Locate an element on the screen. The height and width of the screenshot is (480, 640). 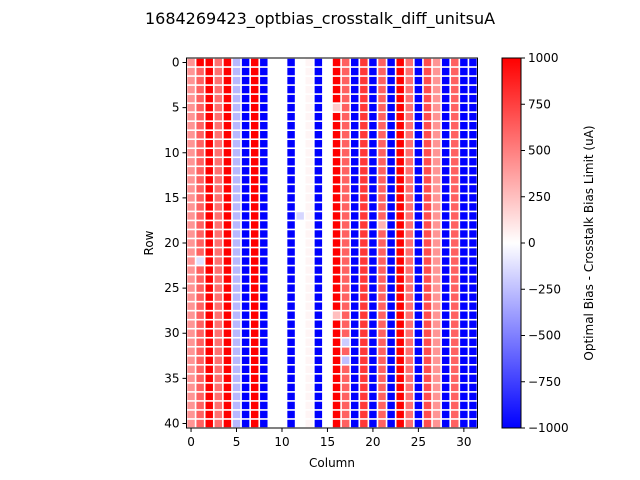
y-tick-label: 0 is located at coordinates (176, 63).